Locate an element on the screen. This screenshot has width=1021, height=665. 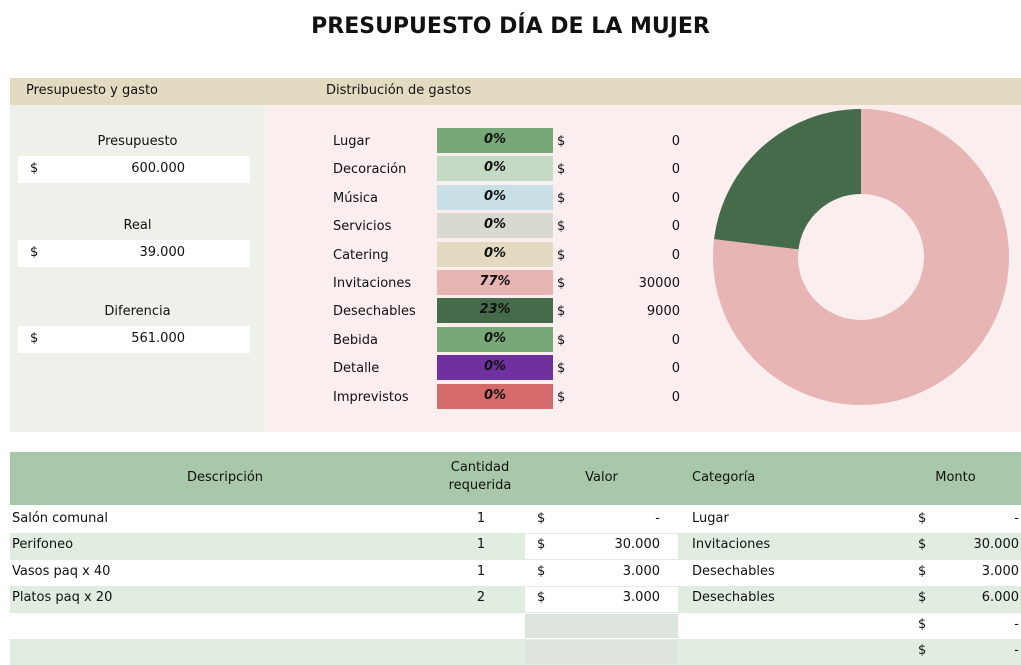
column-header: Monto is located at coordinates (955, 477).